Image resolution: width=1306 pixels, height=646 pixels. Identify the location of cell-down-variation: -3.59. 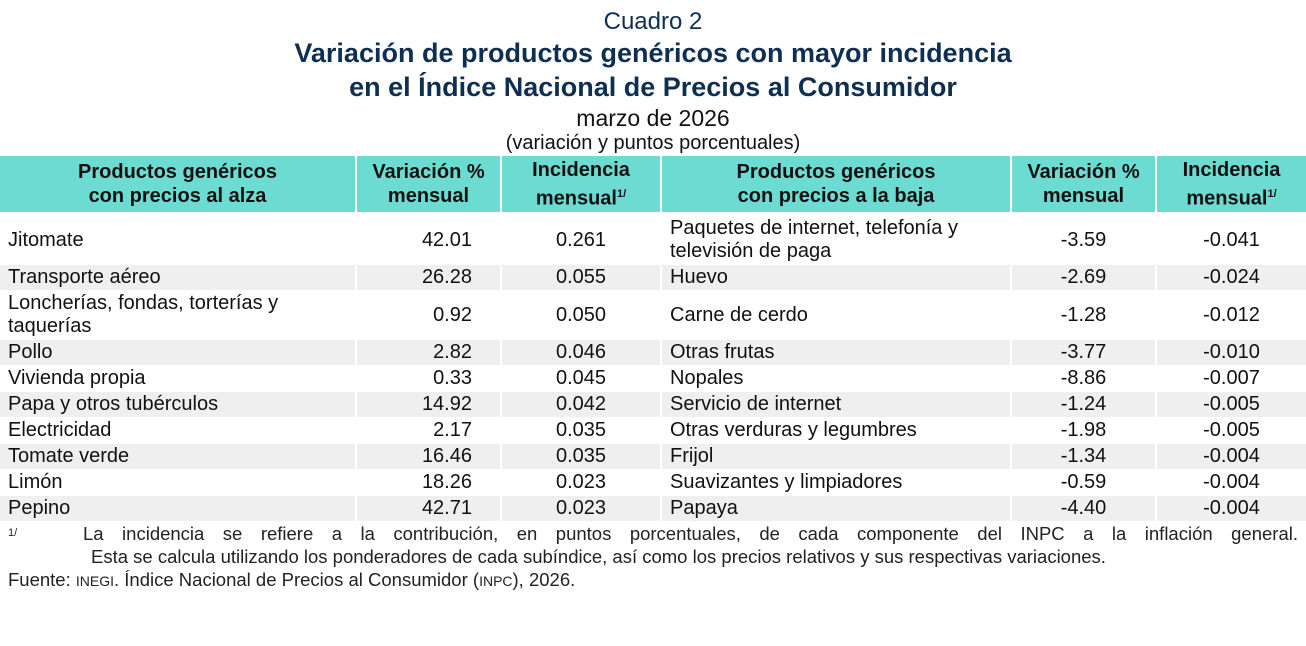
(1083, 239).